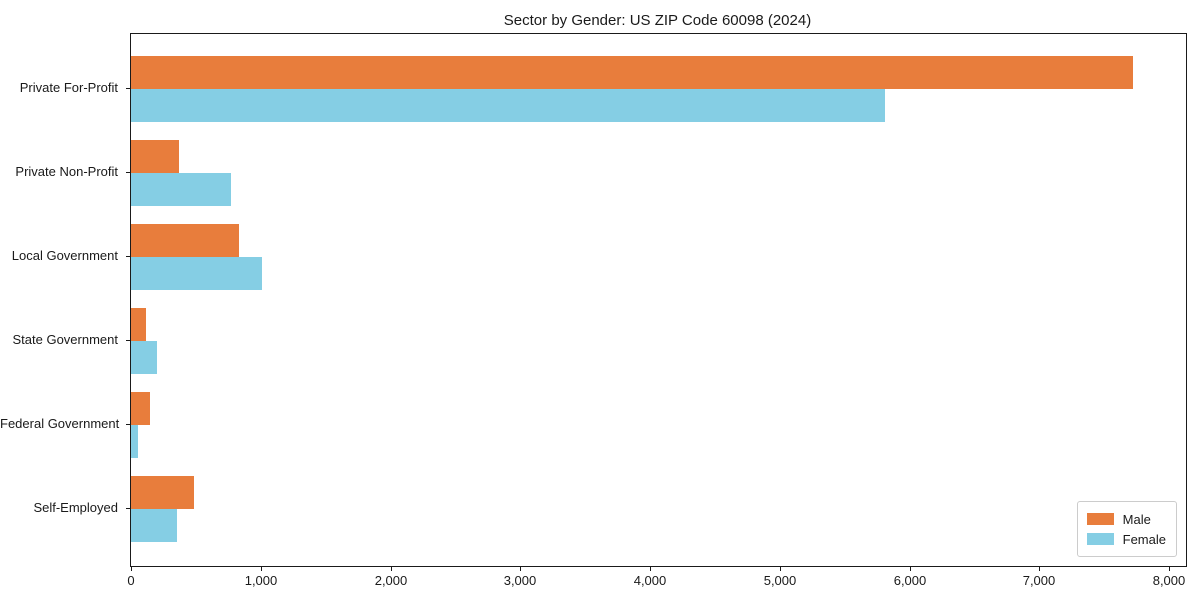 Image resolution: width=1200 pixels, height=600 pixels. I want to click on bar-female-state-government, so click(144, 357).